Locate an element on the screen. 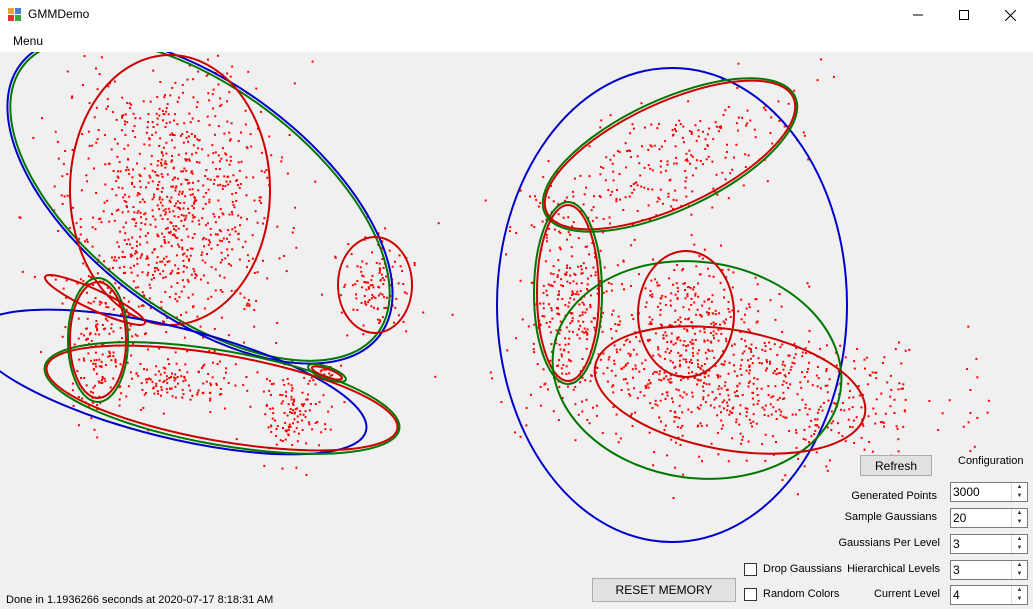  menu-item-menu: Menu is located at coordinates (28, 41).